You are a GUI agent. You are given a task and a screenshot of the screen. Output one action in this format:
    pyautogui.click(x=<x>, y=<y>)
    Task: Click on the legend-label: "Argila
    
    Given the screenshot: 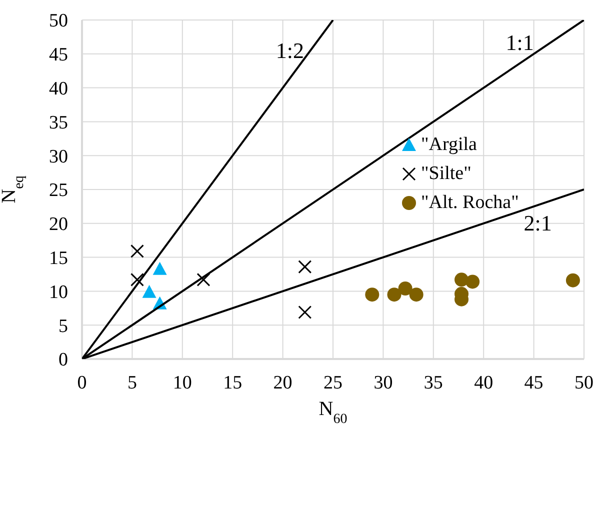 What is the action you would take?
    pyautogui.click(x=449, y=145)
    